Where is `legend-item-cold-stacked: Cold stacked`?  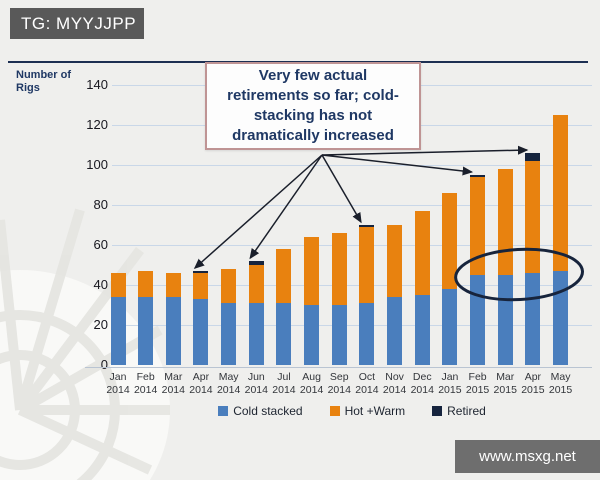 legend-item-cold-stacked: Cold stacked is located at coordinates (260, 411).